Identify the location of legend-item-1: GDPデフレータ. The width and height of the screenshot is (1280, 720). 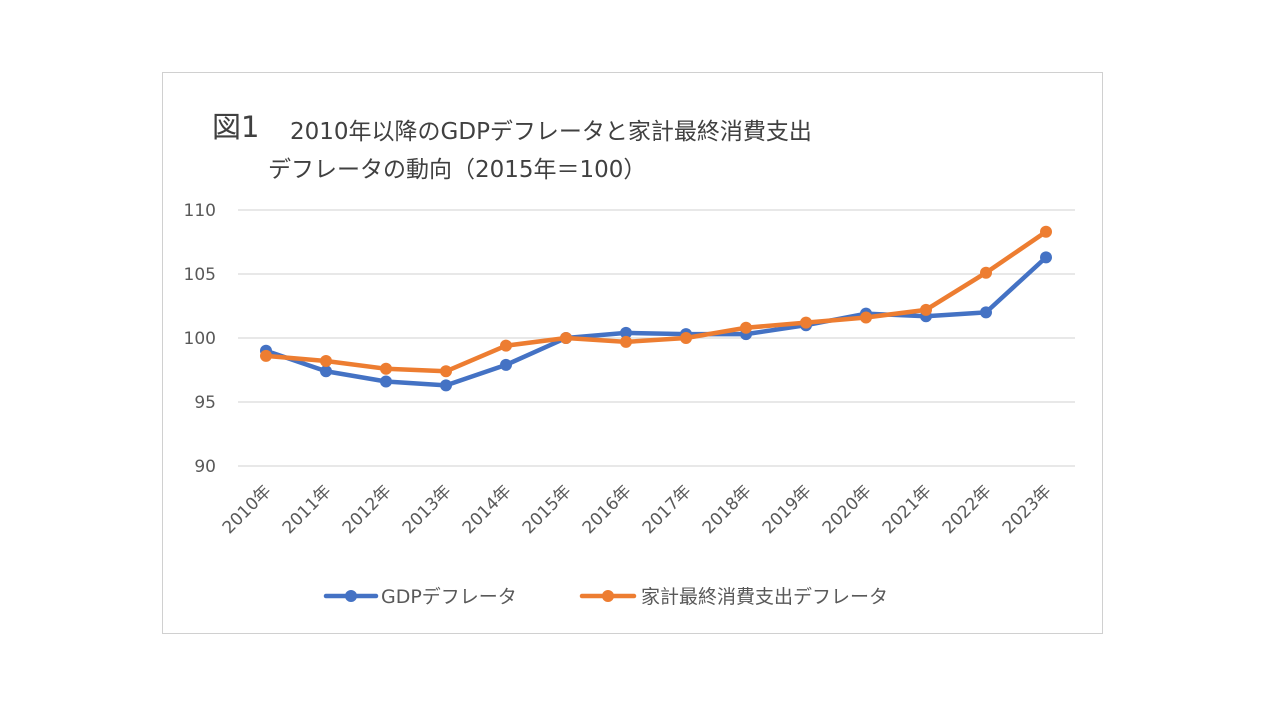
(420, 597).